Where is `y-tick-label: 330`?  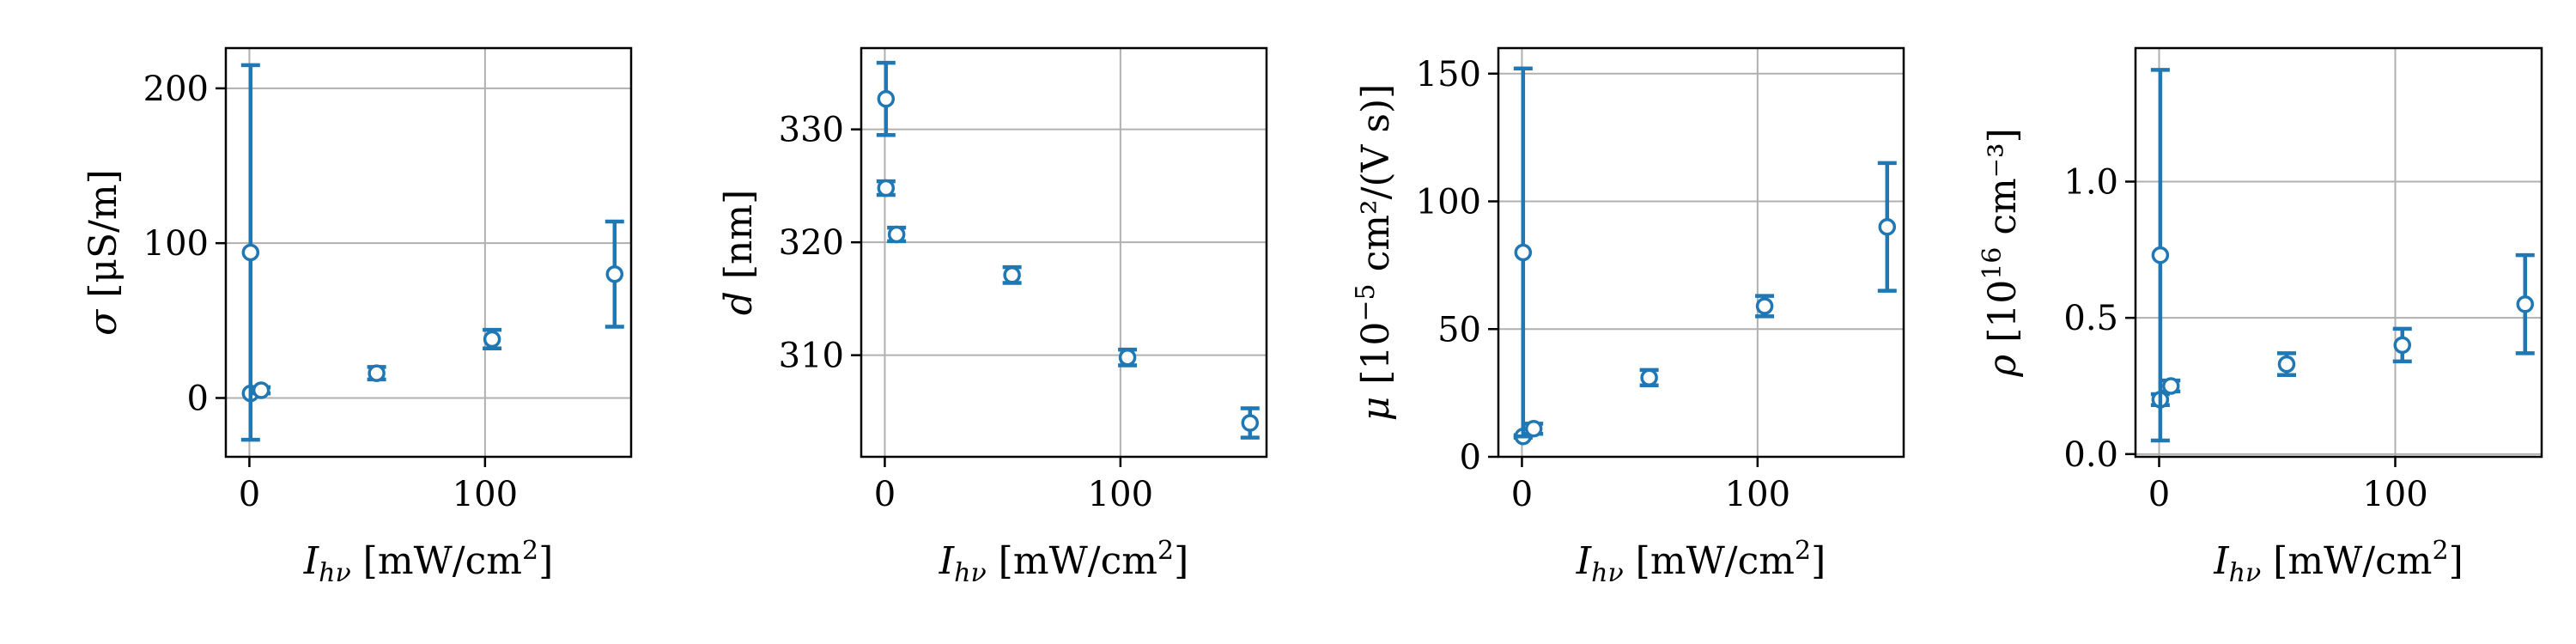
y-tick-label: 330 is located at coordinates (812, 130).